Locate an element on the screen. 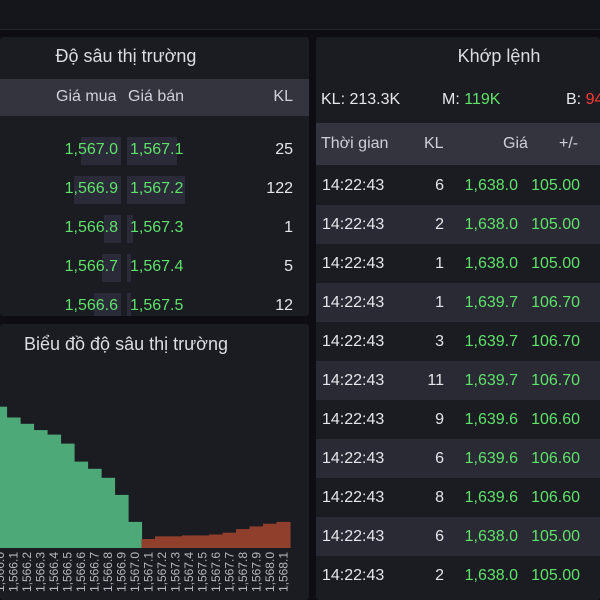 The image size is (600, 600). order-quantity: 8 is located at coordinates (439, 497).